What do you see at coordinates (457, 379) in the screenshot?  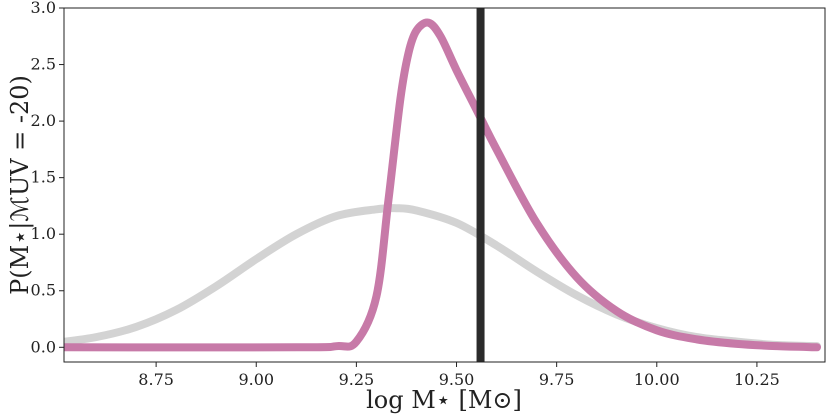 I see `x-tick-label: 9.50` at bounding box center [457, 379].